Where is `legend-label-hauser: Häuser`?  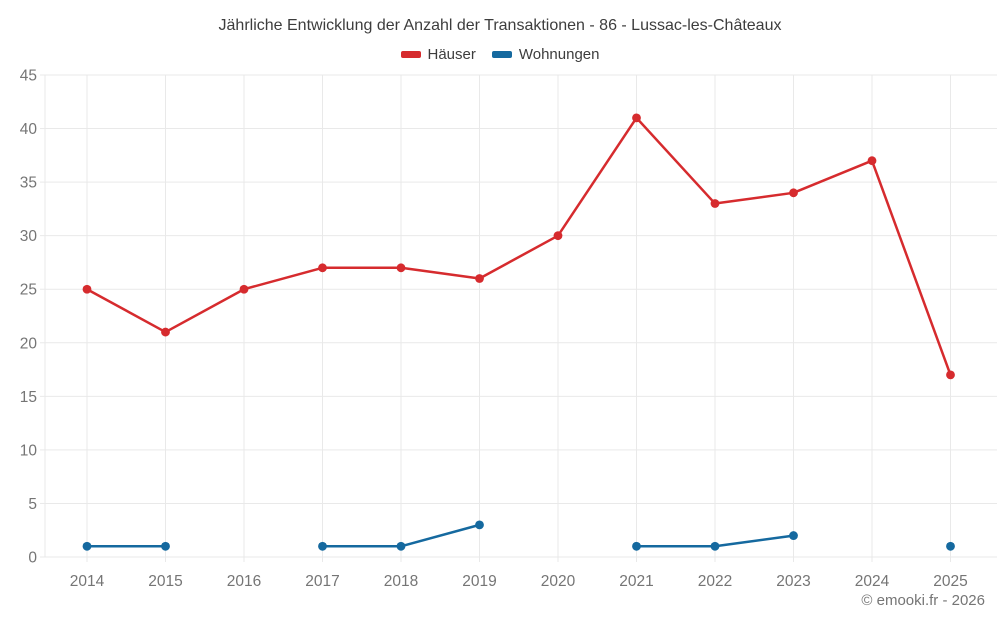
legend-label-hauser: Häuser is located at coordinates (451, 54).